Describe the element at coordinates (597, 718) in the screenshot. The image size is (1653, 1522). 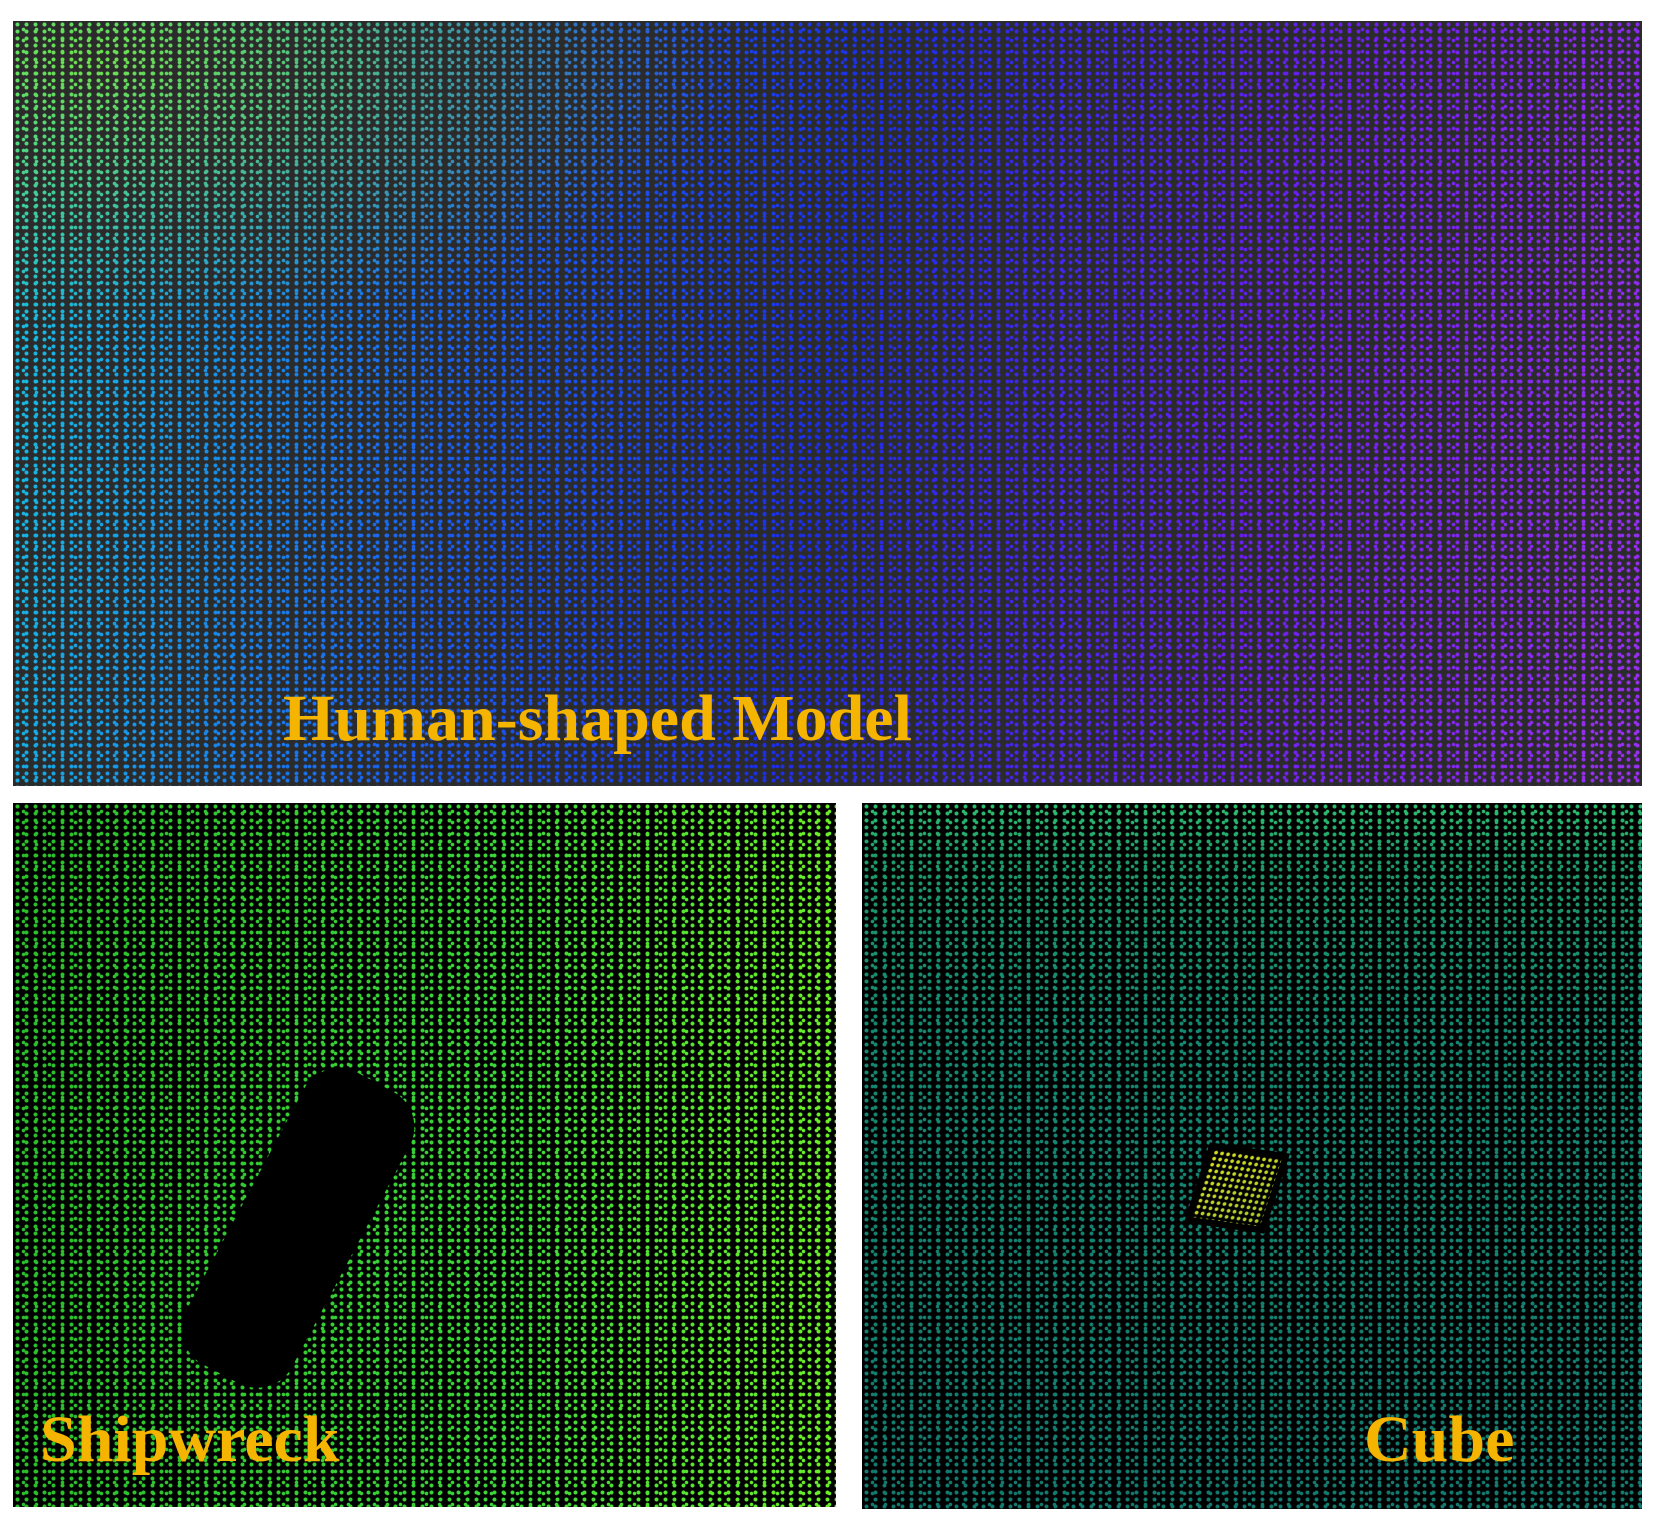
I see `panel-label: Human-shaped Model` at that location.